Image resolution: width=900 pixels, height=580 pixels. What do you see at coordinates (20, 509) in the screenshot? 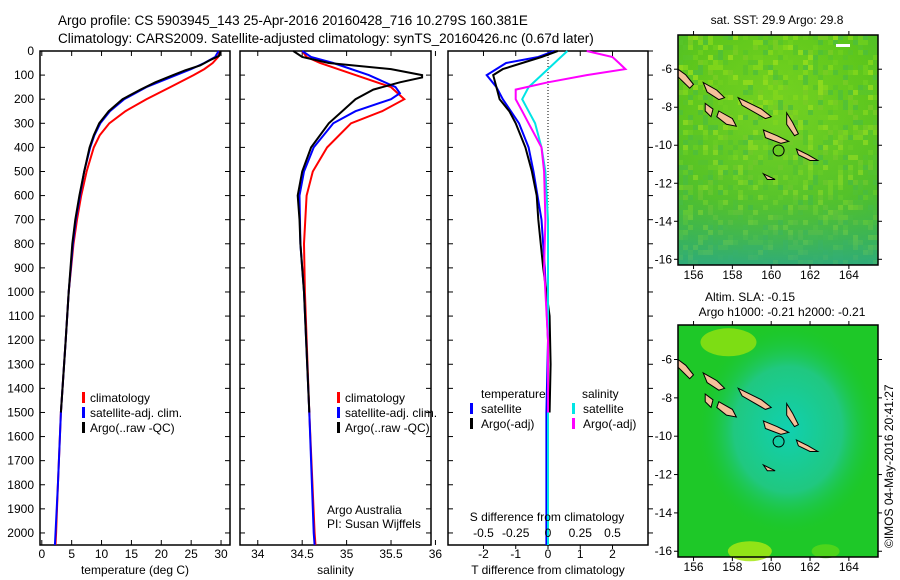
I see `y-tick-label: 1900` at bounding box center [20, 509].